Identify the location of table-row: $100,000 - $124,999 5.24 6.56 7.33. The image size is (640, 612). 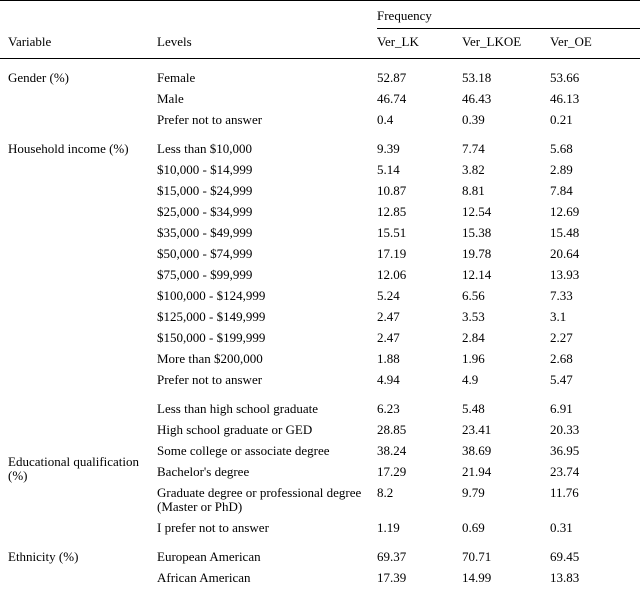
(320, 295).